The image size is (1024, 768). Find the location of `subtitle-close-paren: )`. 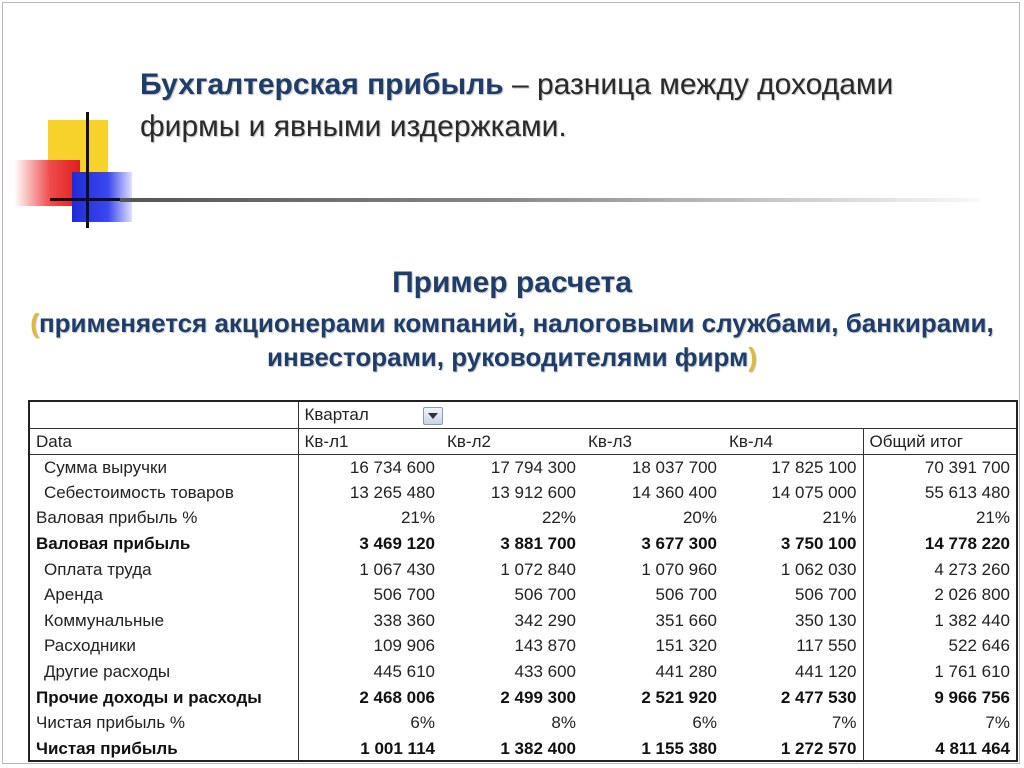

subtitle-close-paren: ) is located at coordinates (752, 357).